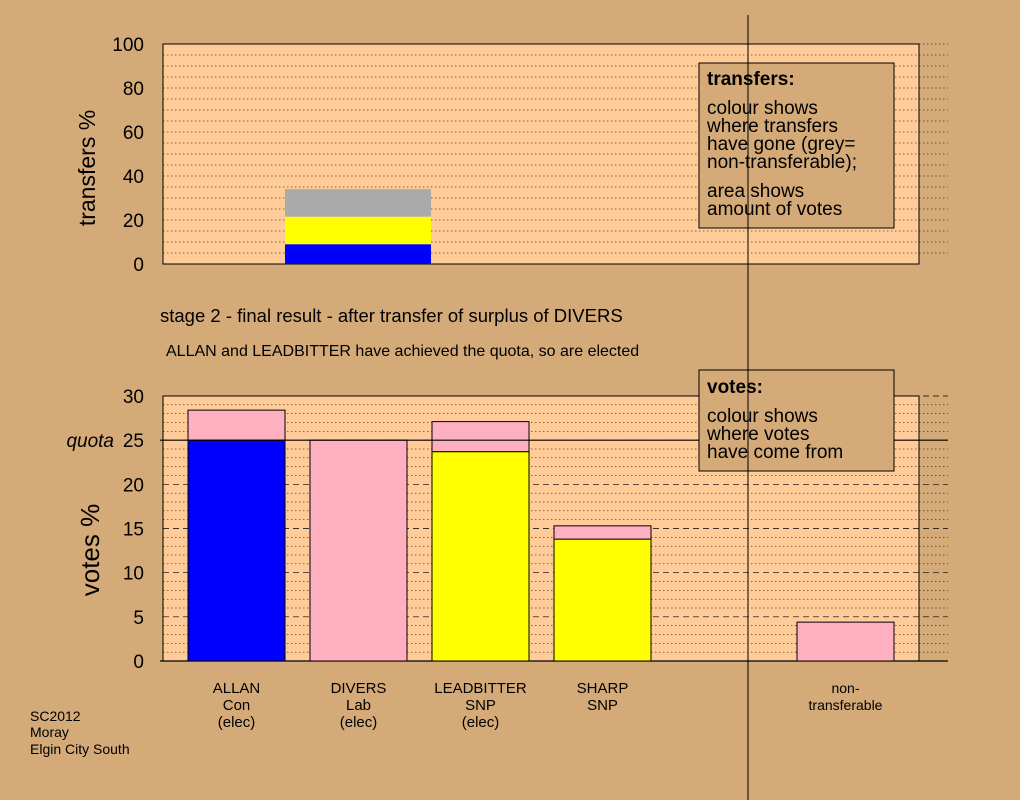 This screenshot has width=1020, height=800. Describe the element at coordinates (237, 688) in the screenshot. I see `category-label: ALLAN` at that location.